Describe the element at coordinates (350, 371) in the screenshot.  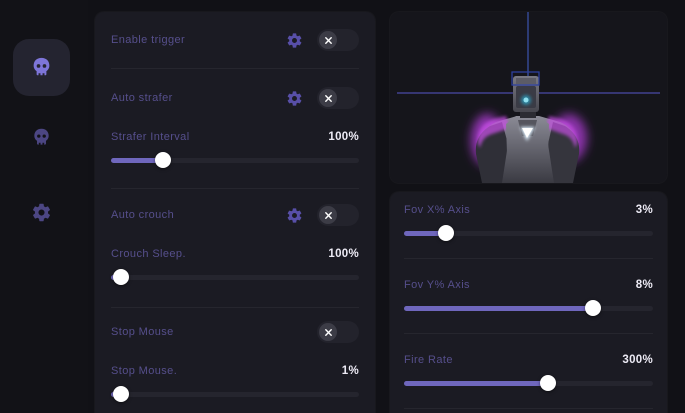
I see `slider-value: 1%` at that location.